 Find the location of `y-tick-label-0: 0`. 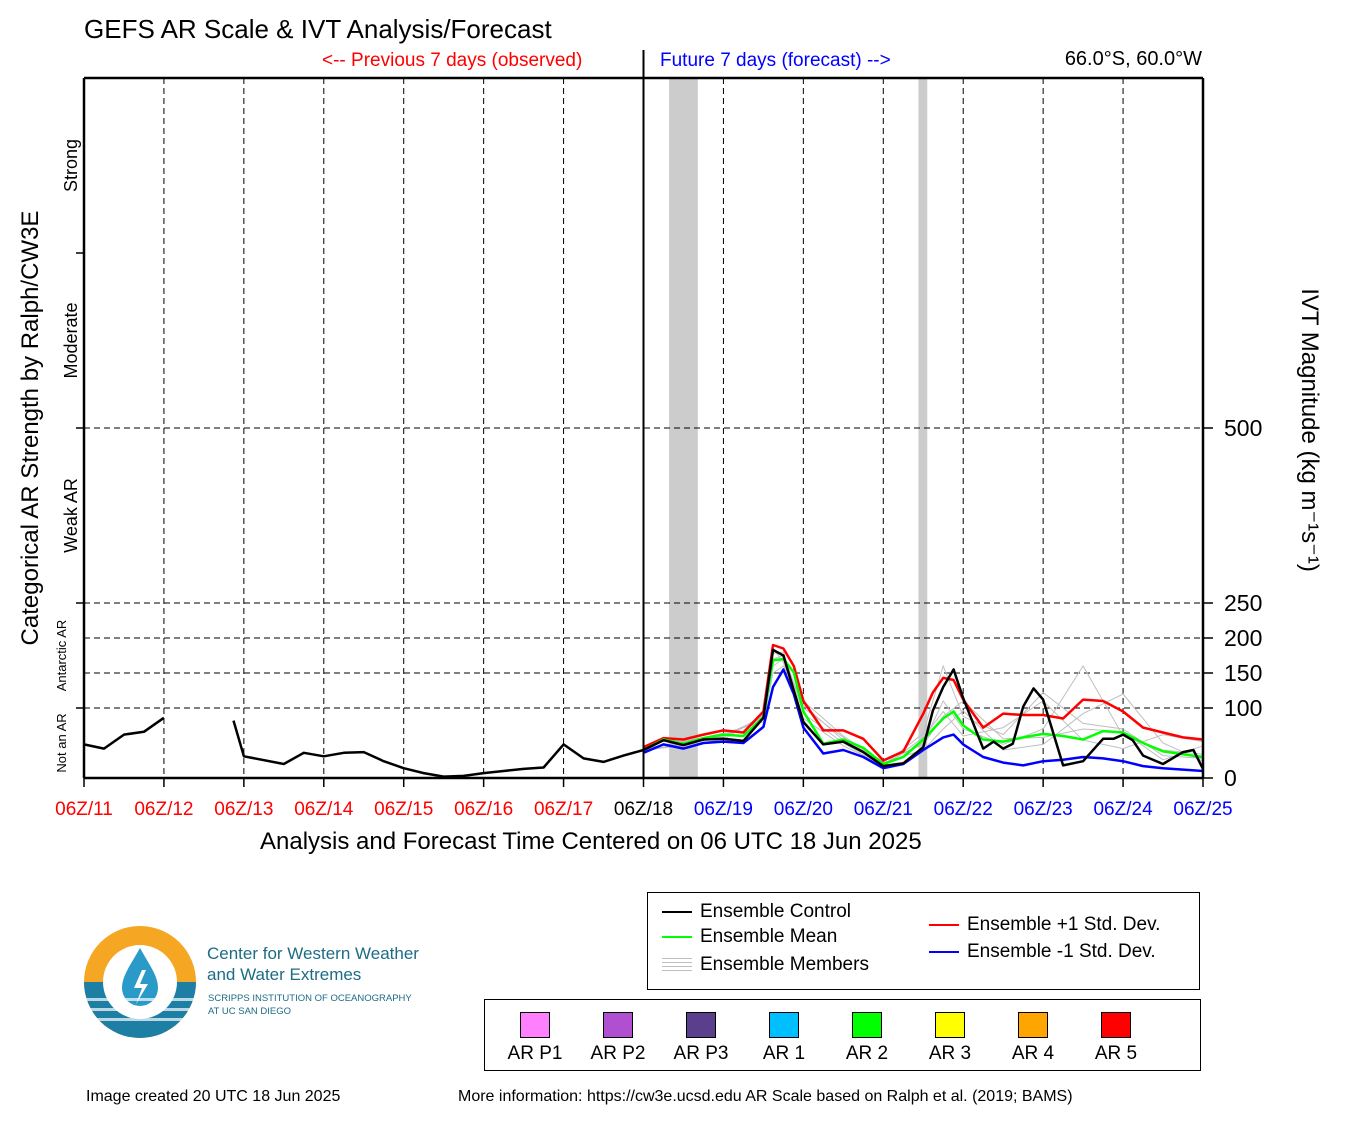

y-tick-label-0: 0 is located at coordinates (1230, 778).